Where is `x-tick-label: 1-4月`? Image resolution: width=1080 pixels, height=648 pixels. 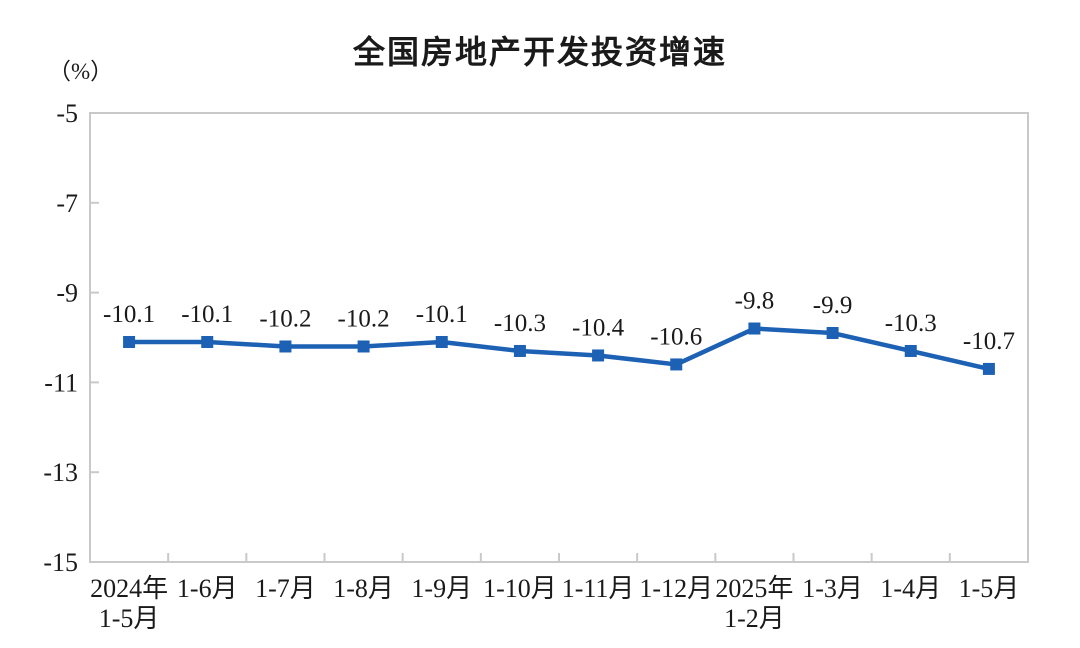
x-tick-label: 1-4月 is located at coordinates (910, 588).